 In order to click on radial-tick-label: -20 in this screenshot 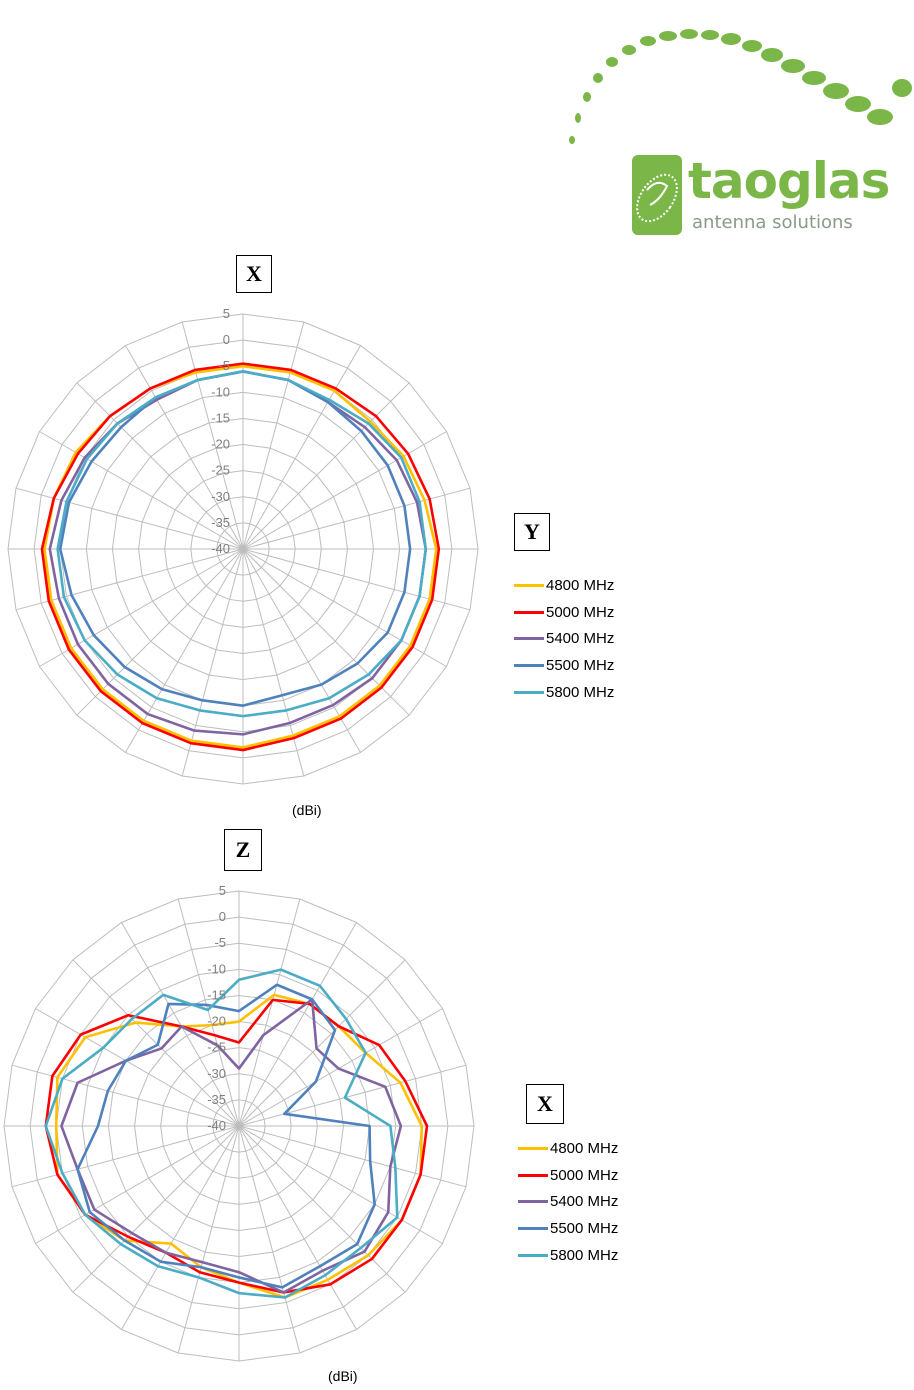, I will do `click(216, 1021)`.